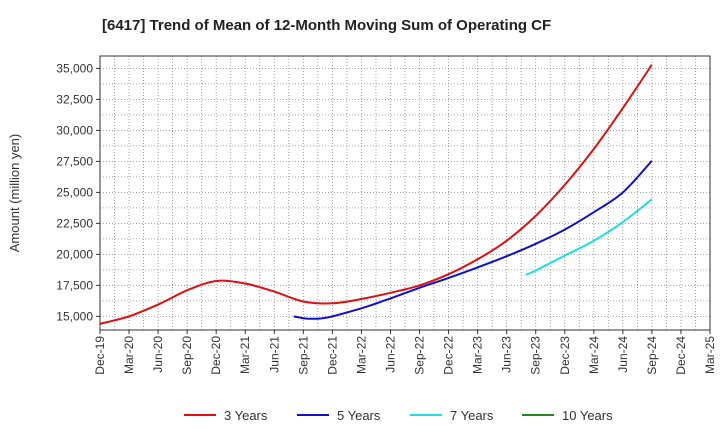 Image resolution: width=720 pixels, height=440 pixels. Describe the element at coordinates (158, 354) in the screenshot. I see `x-tick-label: Jun-20` at that location.